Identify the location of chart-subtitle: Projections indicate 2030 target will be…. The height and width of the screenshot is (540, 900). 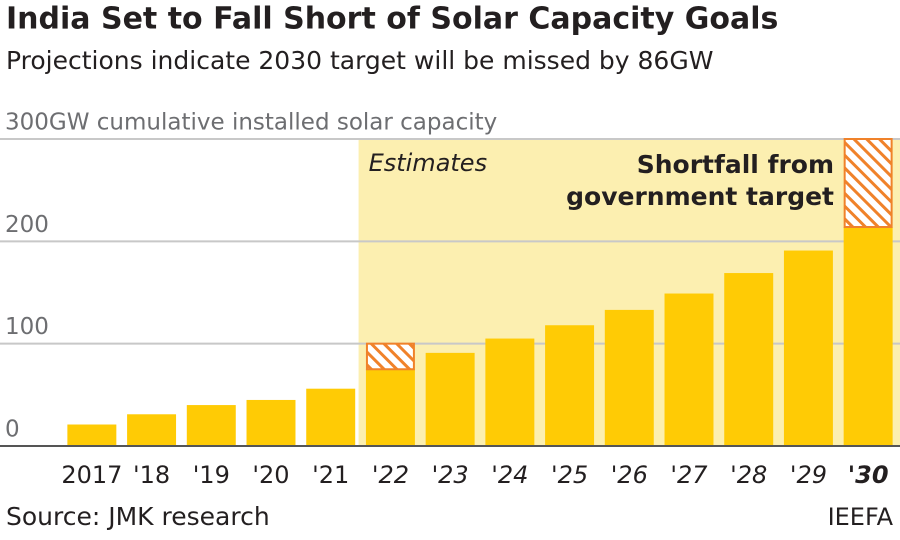
(359, 60).